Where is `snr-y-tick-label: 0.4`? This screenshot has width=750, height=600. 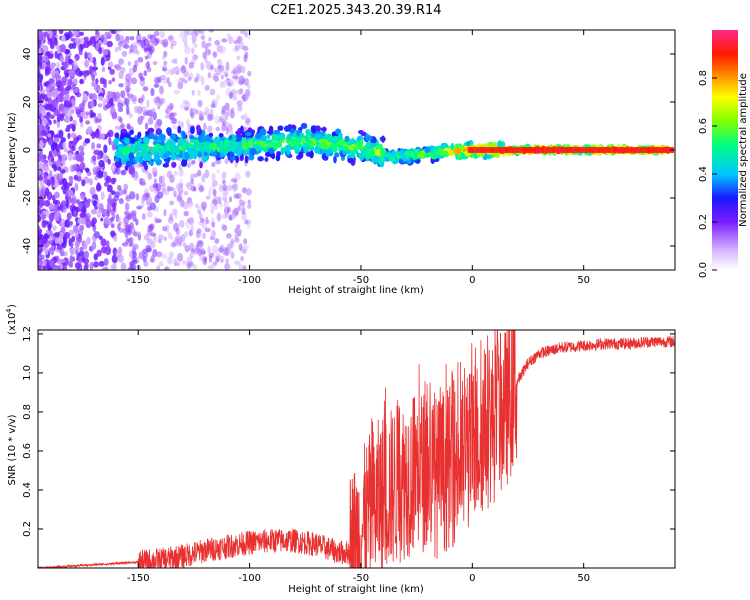
snr-y-tick-label: 0.4 is located at coordinates (27, 490).